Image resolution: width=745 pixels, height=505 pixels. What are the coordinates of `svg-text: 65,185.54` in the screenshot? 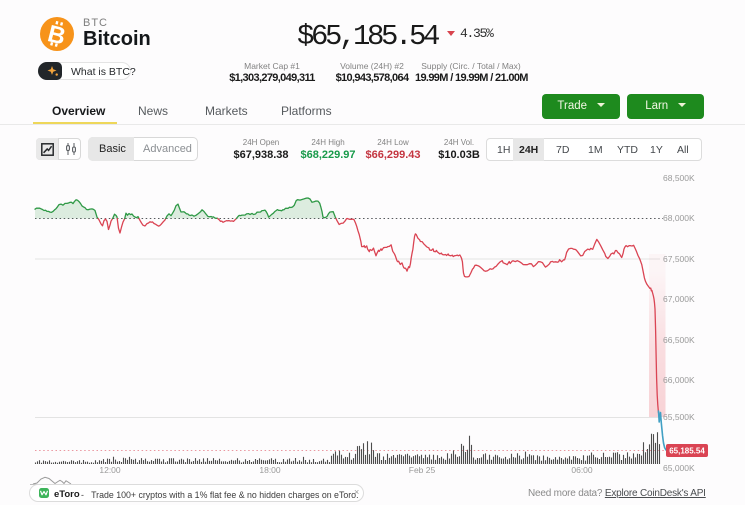 It's located at (687, 451).